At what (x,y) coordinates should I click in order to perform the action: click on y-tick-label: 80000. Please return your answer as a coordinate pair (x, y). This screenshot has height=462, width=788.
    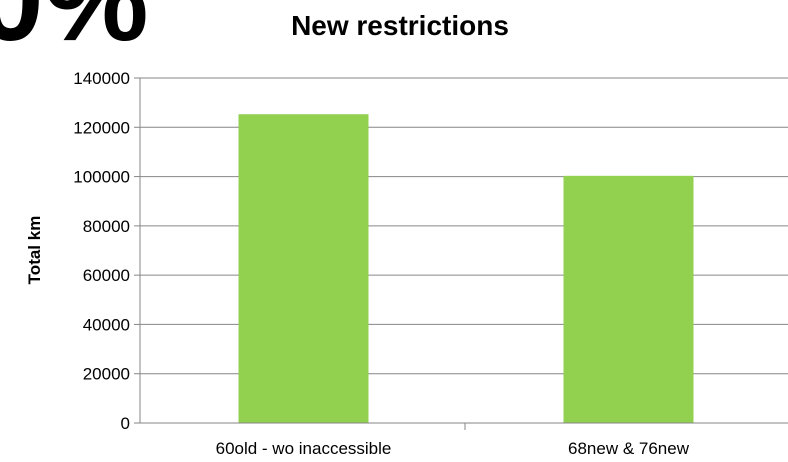
    Looking at the image, I should click on (106, 226).